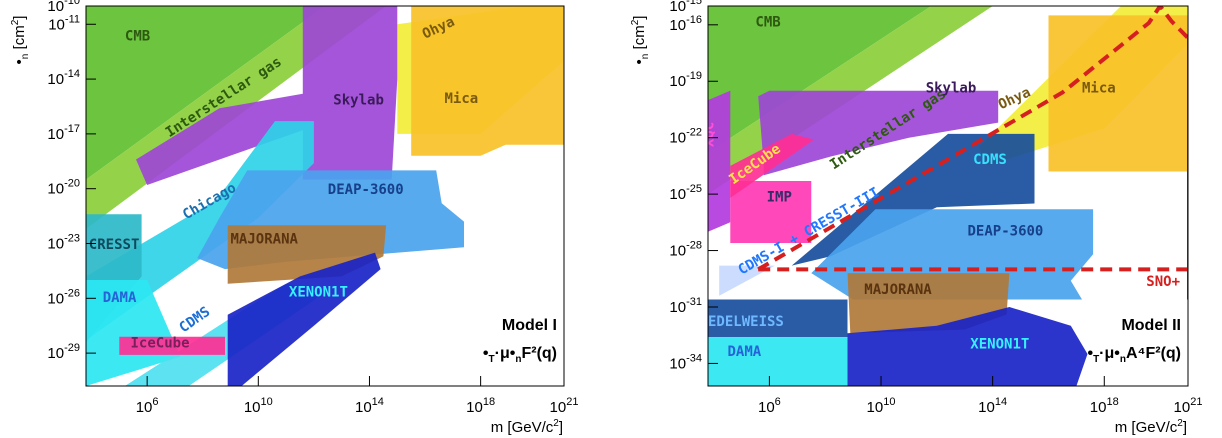 The height and width of the screenshot is (438, 1222). I want to click on region-imp, so click(771, 212).